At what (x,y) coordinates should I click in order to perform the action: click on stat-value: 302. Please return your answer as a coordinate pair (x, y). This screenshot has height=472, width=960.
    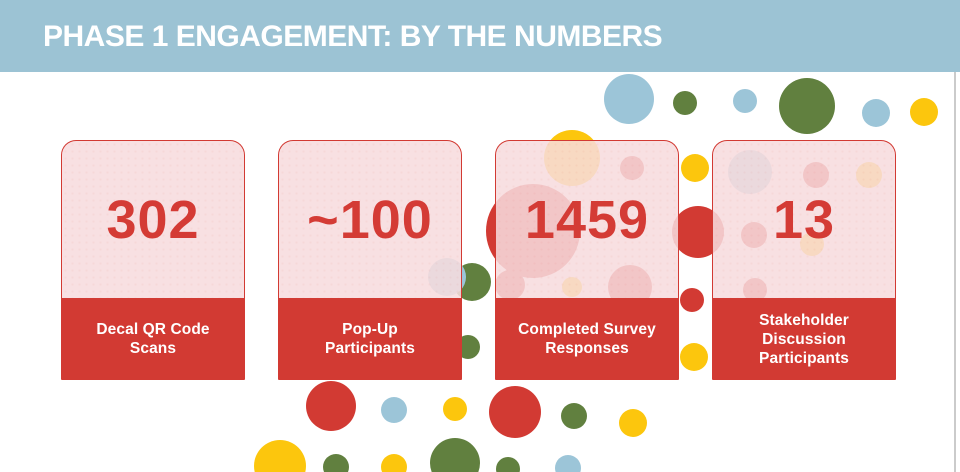
    Looking at the image, I should click on (153, 219).